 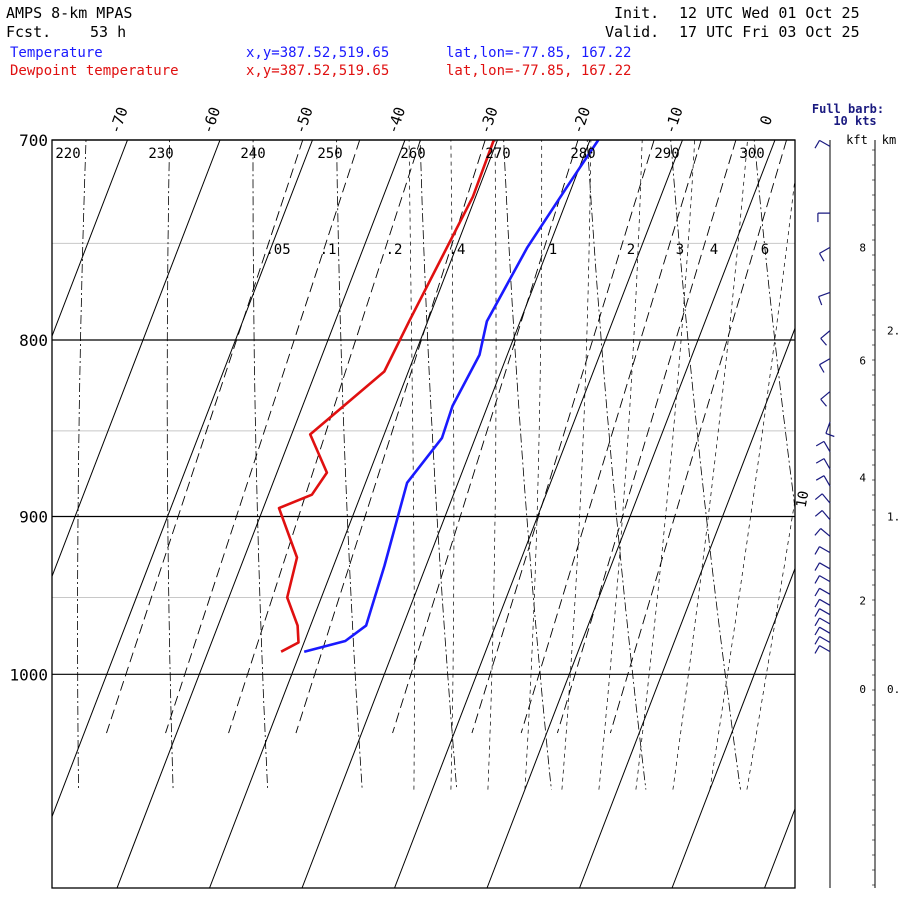 What do you see at coordinates (329, 154) in the screenshot?
I see `theta-label: 250` at bounding box center [329, 154].